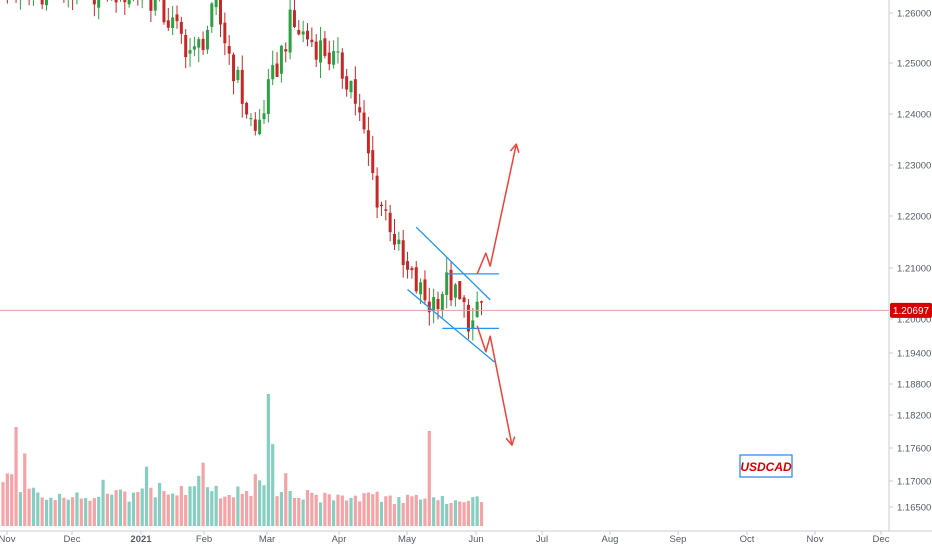  What do you see at coordinates (914, 14) in the screenshot?
I see `price-tick-label: 1.26000` at bounding box center [914, 14].